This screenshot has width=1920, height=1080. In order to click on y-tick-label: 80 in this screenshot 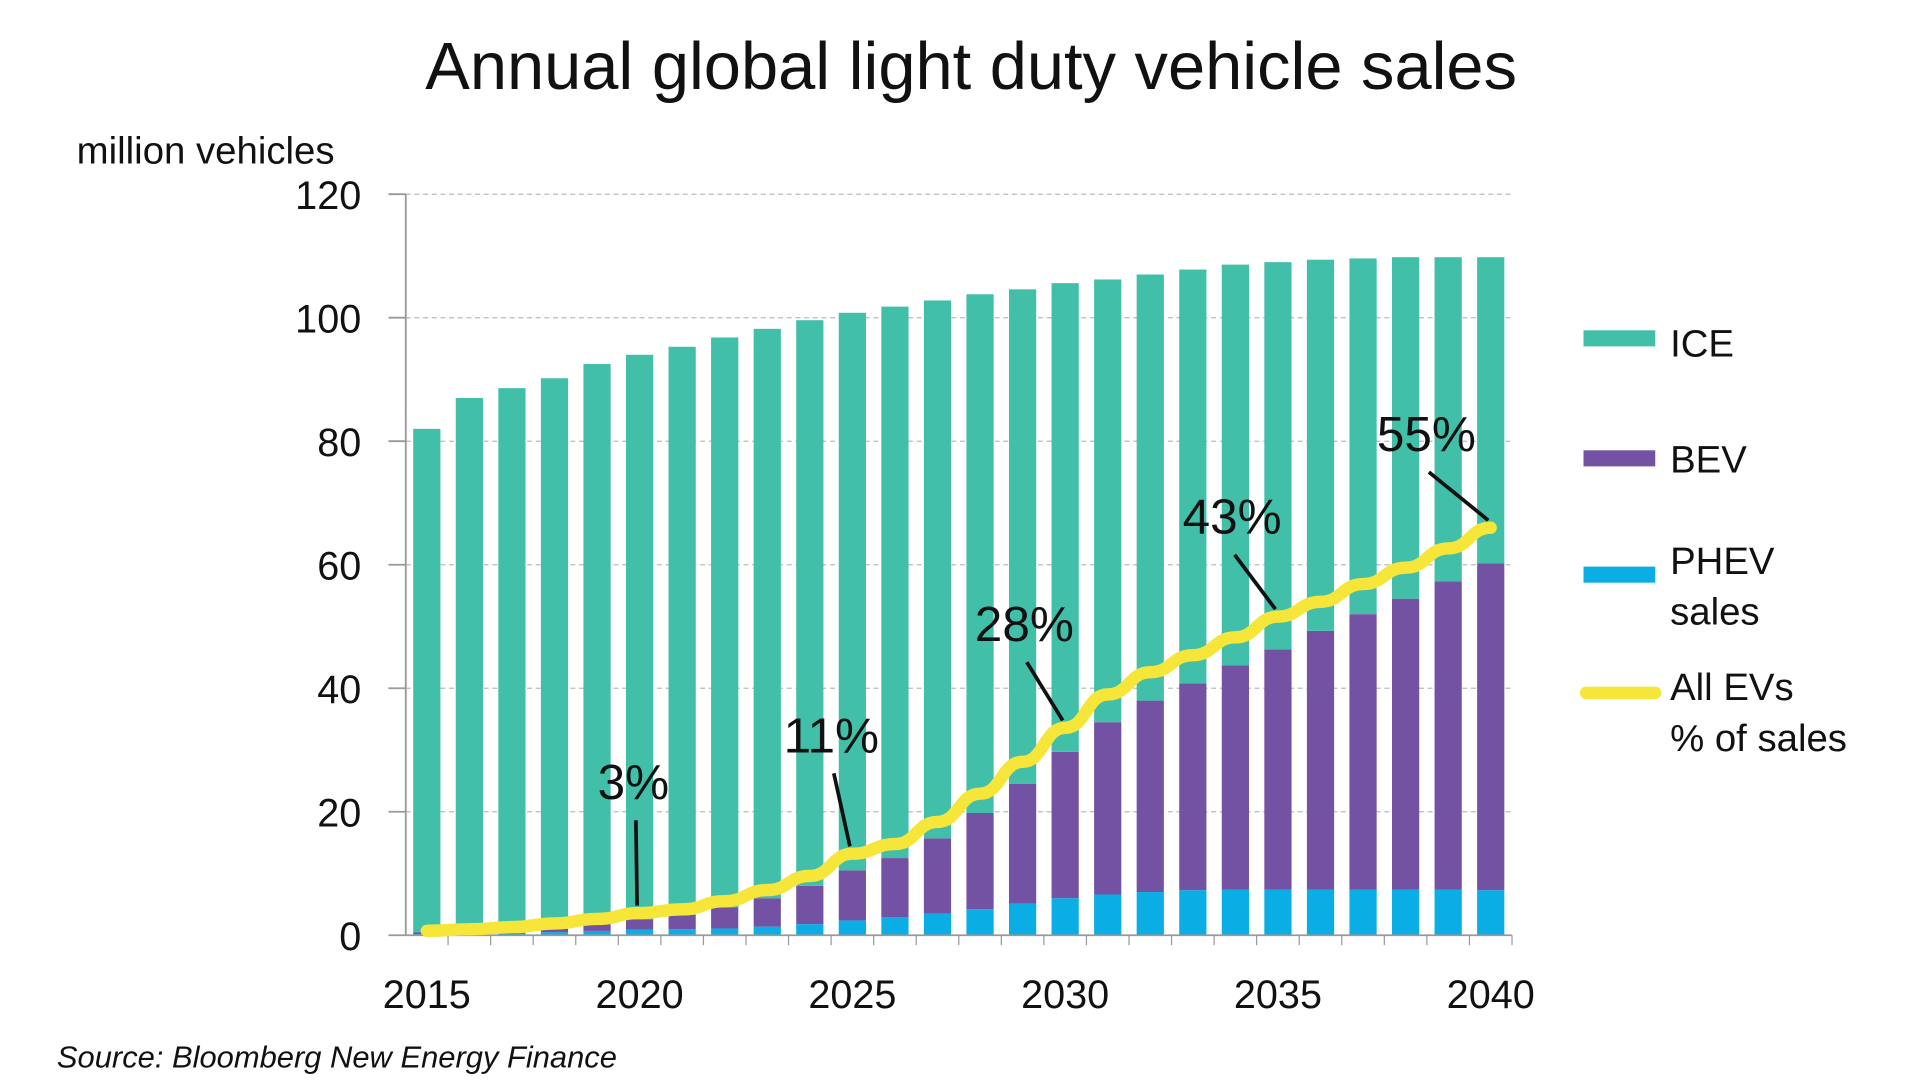, I will do `click(339, 443)`.